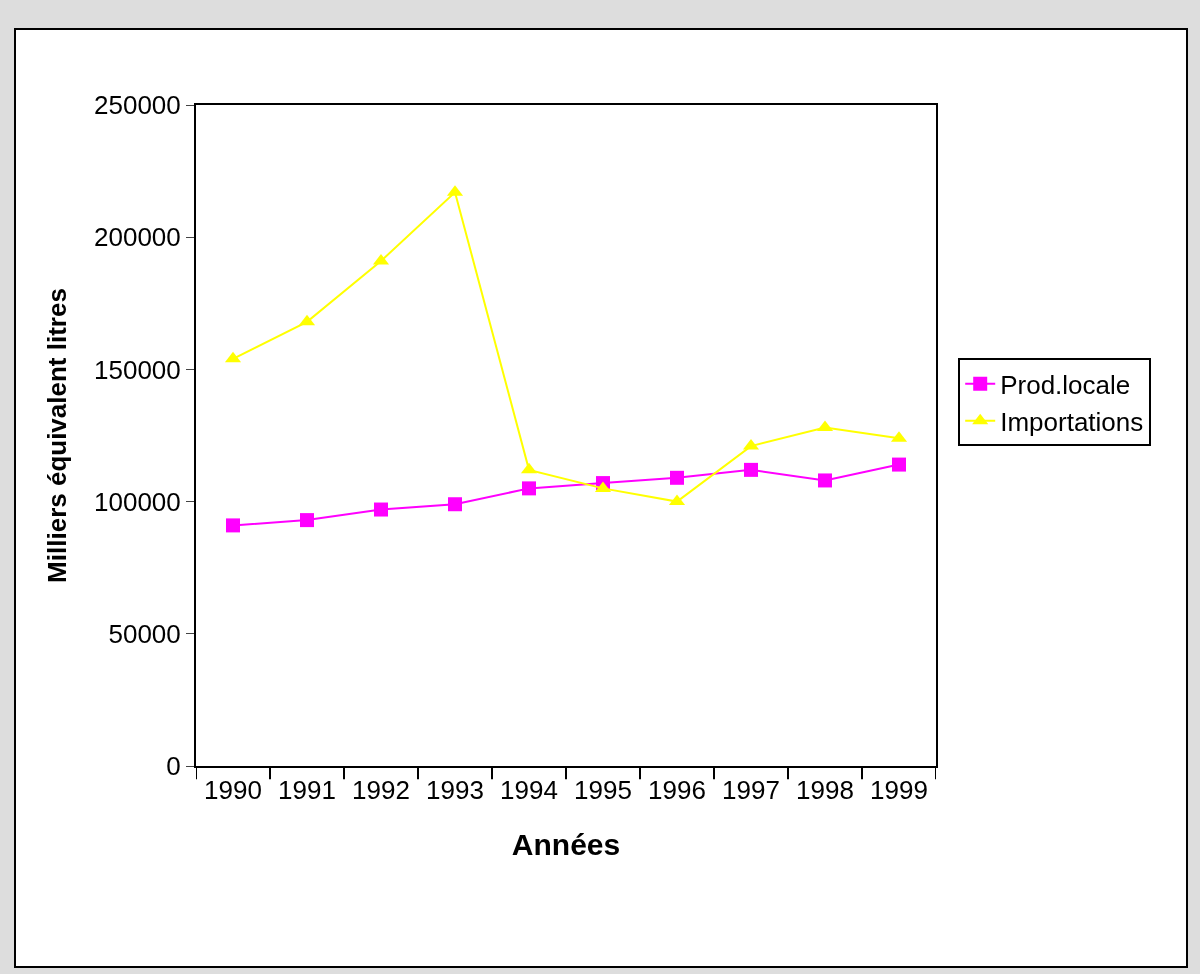 The width and height of the screenshot is (1200, 974). What do you see at coordinates (825, 790) in the screenshot?
I see `x-tick-label: 1998` at bounding box center [825, 790].